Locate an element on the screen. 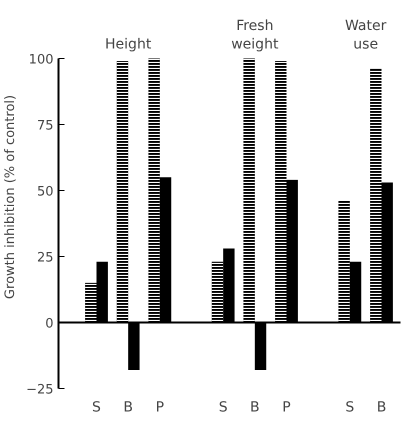 The height and width of the screenshot is (422, 409). y-tick-label: 75 is located at coordinates (45, 126).